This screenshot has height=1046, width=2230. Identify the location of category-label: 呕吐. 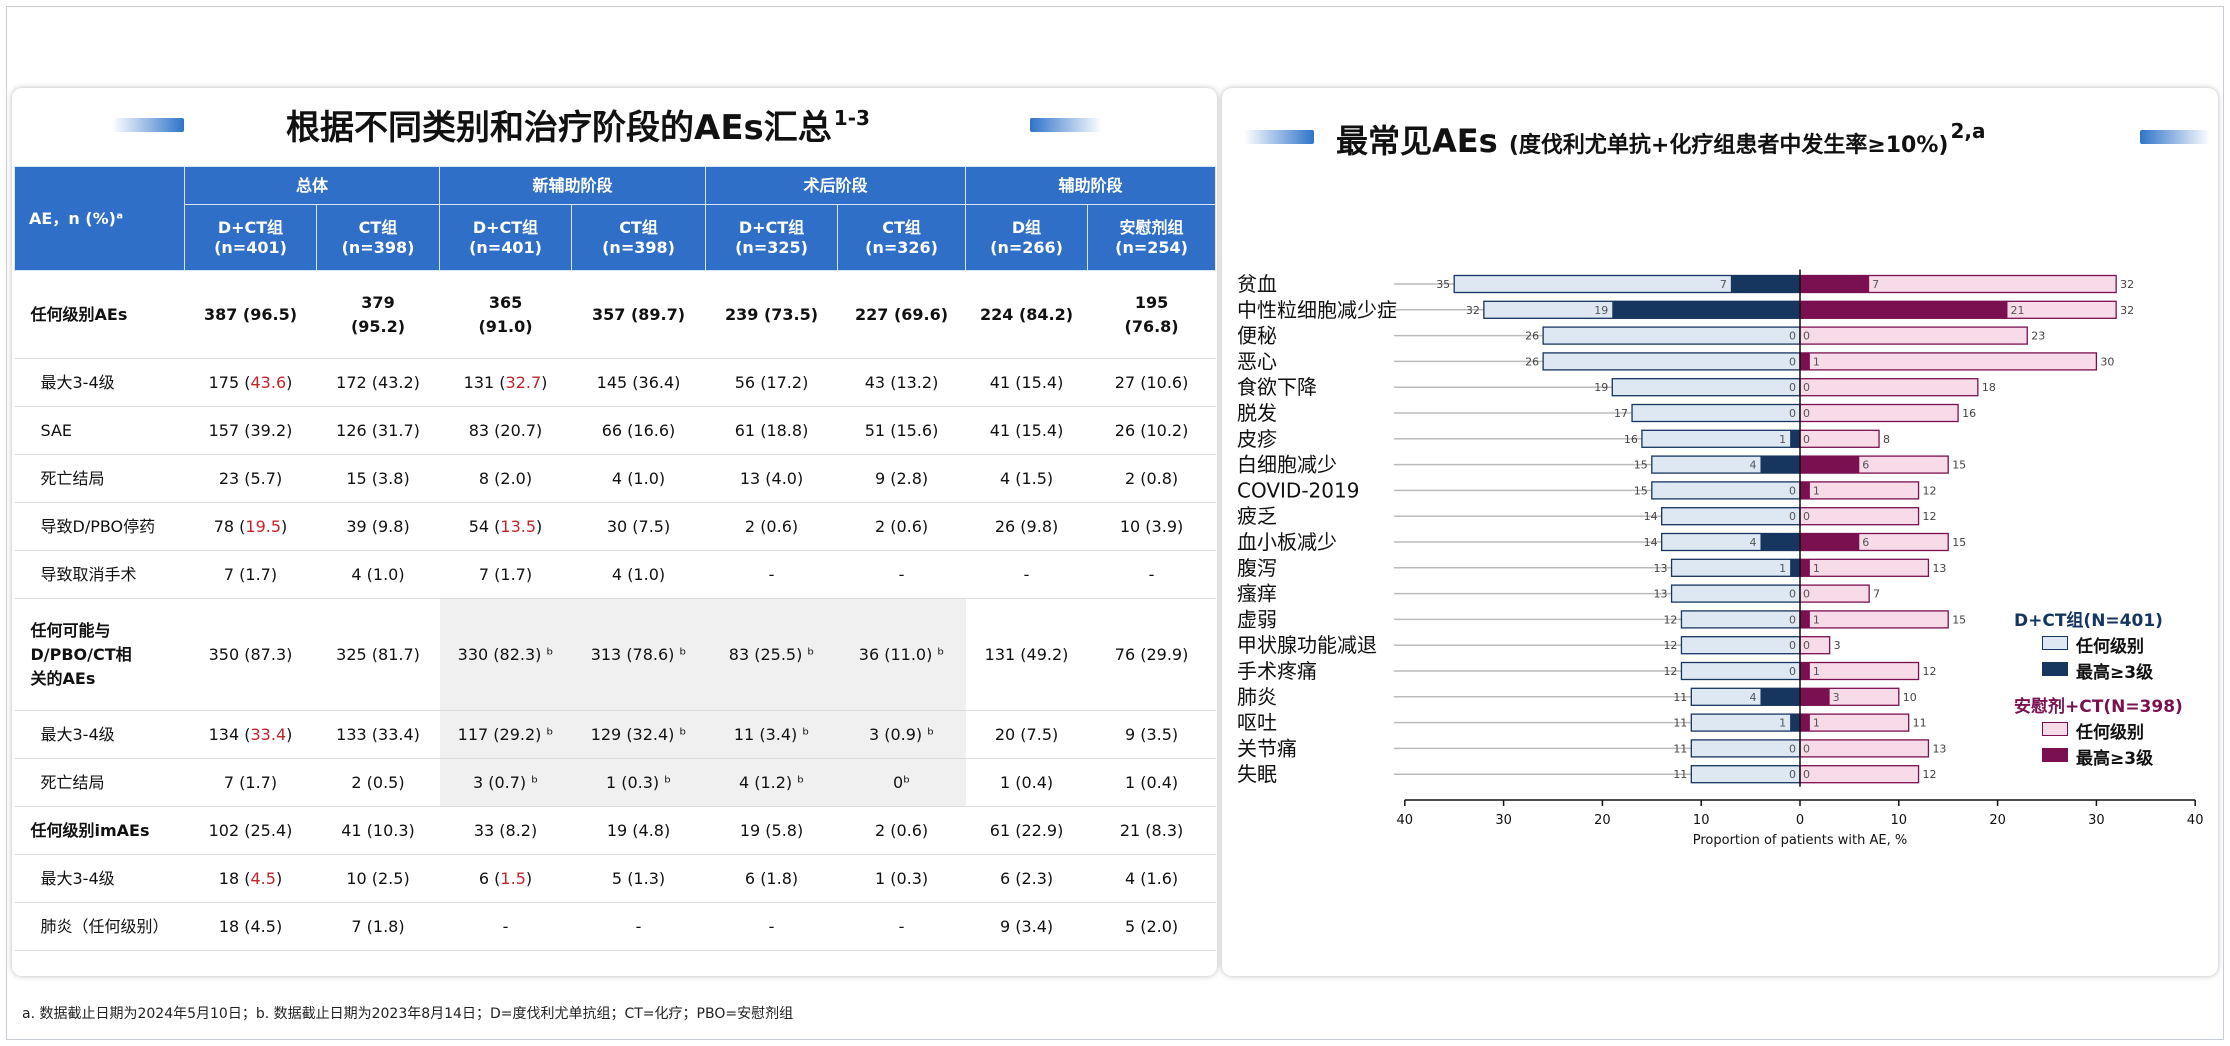
(1257, 723).